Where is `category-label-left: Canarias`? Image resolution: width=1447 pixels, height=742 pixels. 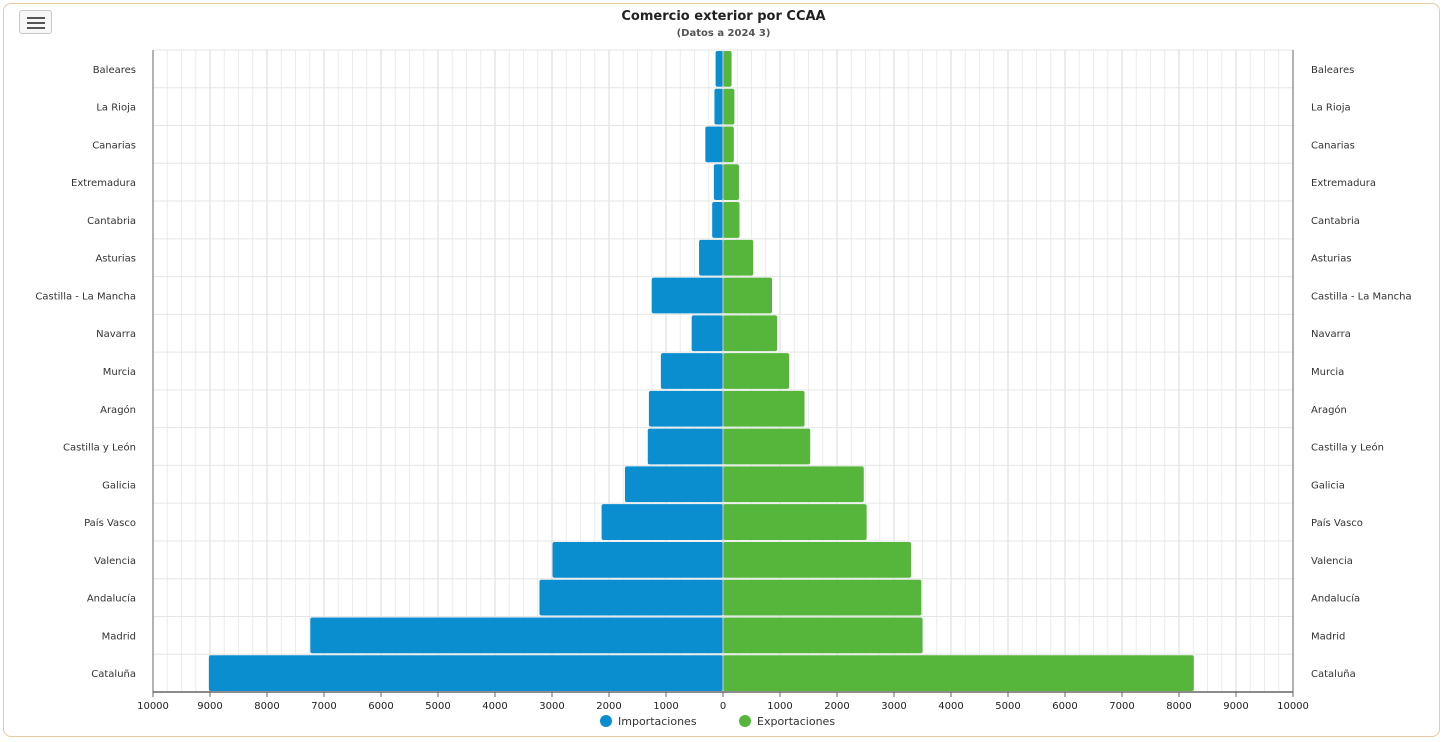
category-label-left: Canarias is located at coordinates (114, 145).